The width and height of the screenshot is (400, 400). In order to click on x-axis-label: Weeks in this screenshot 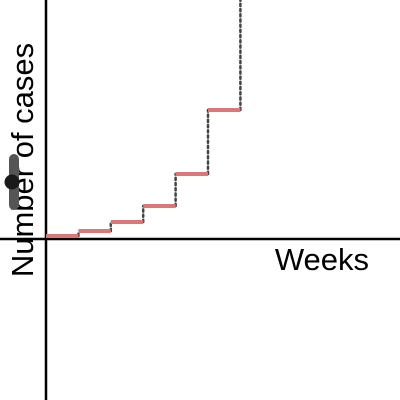, I will do `click(322, 259)`.